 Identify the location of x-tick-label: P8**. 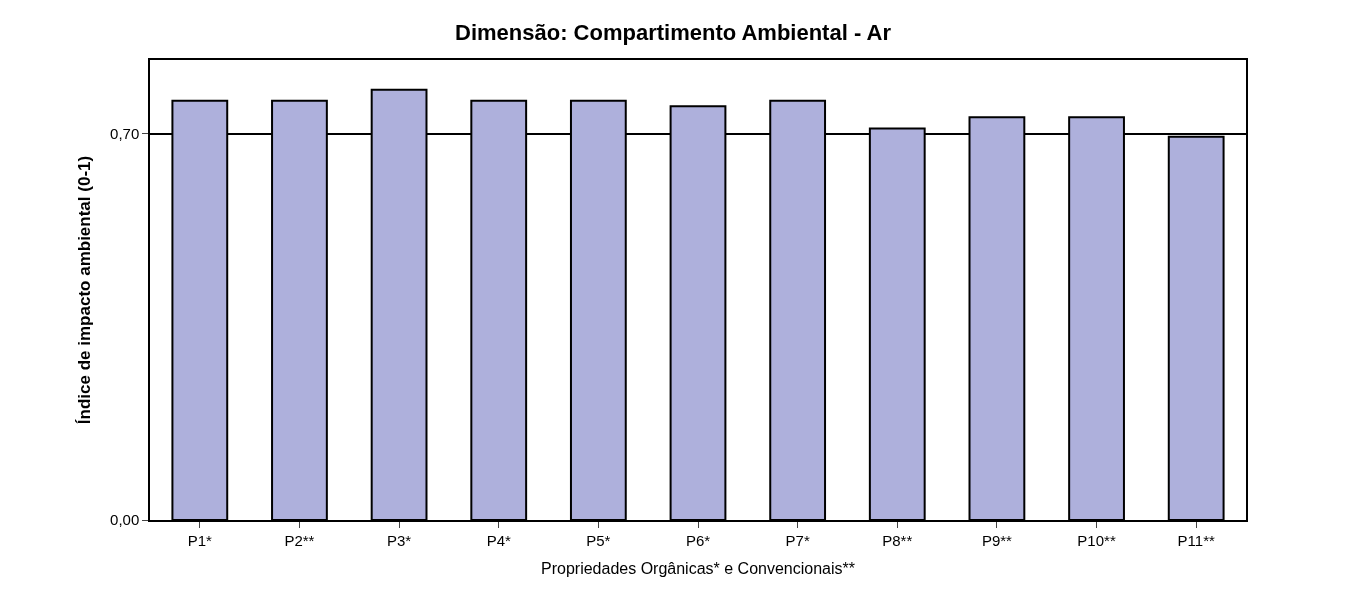
(897, 540).